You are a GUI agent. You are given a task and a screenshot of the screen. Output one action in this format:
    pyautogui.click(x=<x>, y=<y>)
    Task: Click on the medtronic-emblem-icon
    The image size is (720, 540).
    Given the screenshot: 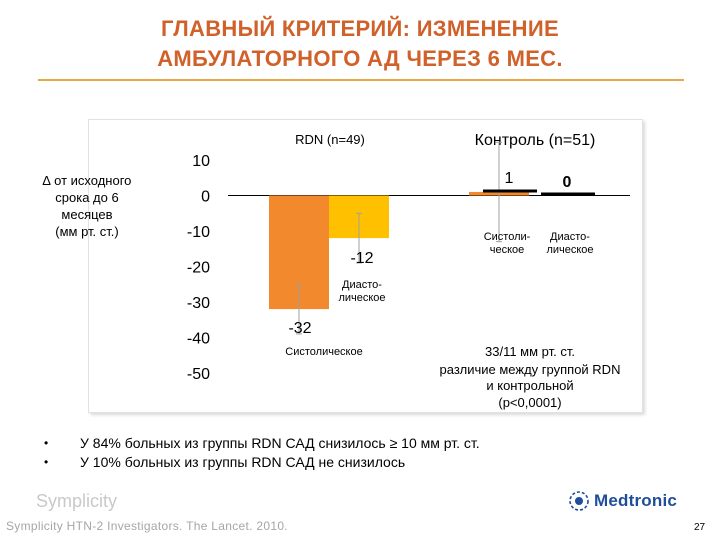 What is the action you would take?
    pyautogui.click(x=579, y=501)
    